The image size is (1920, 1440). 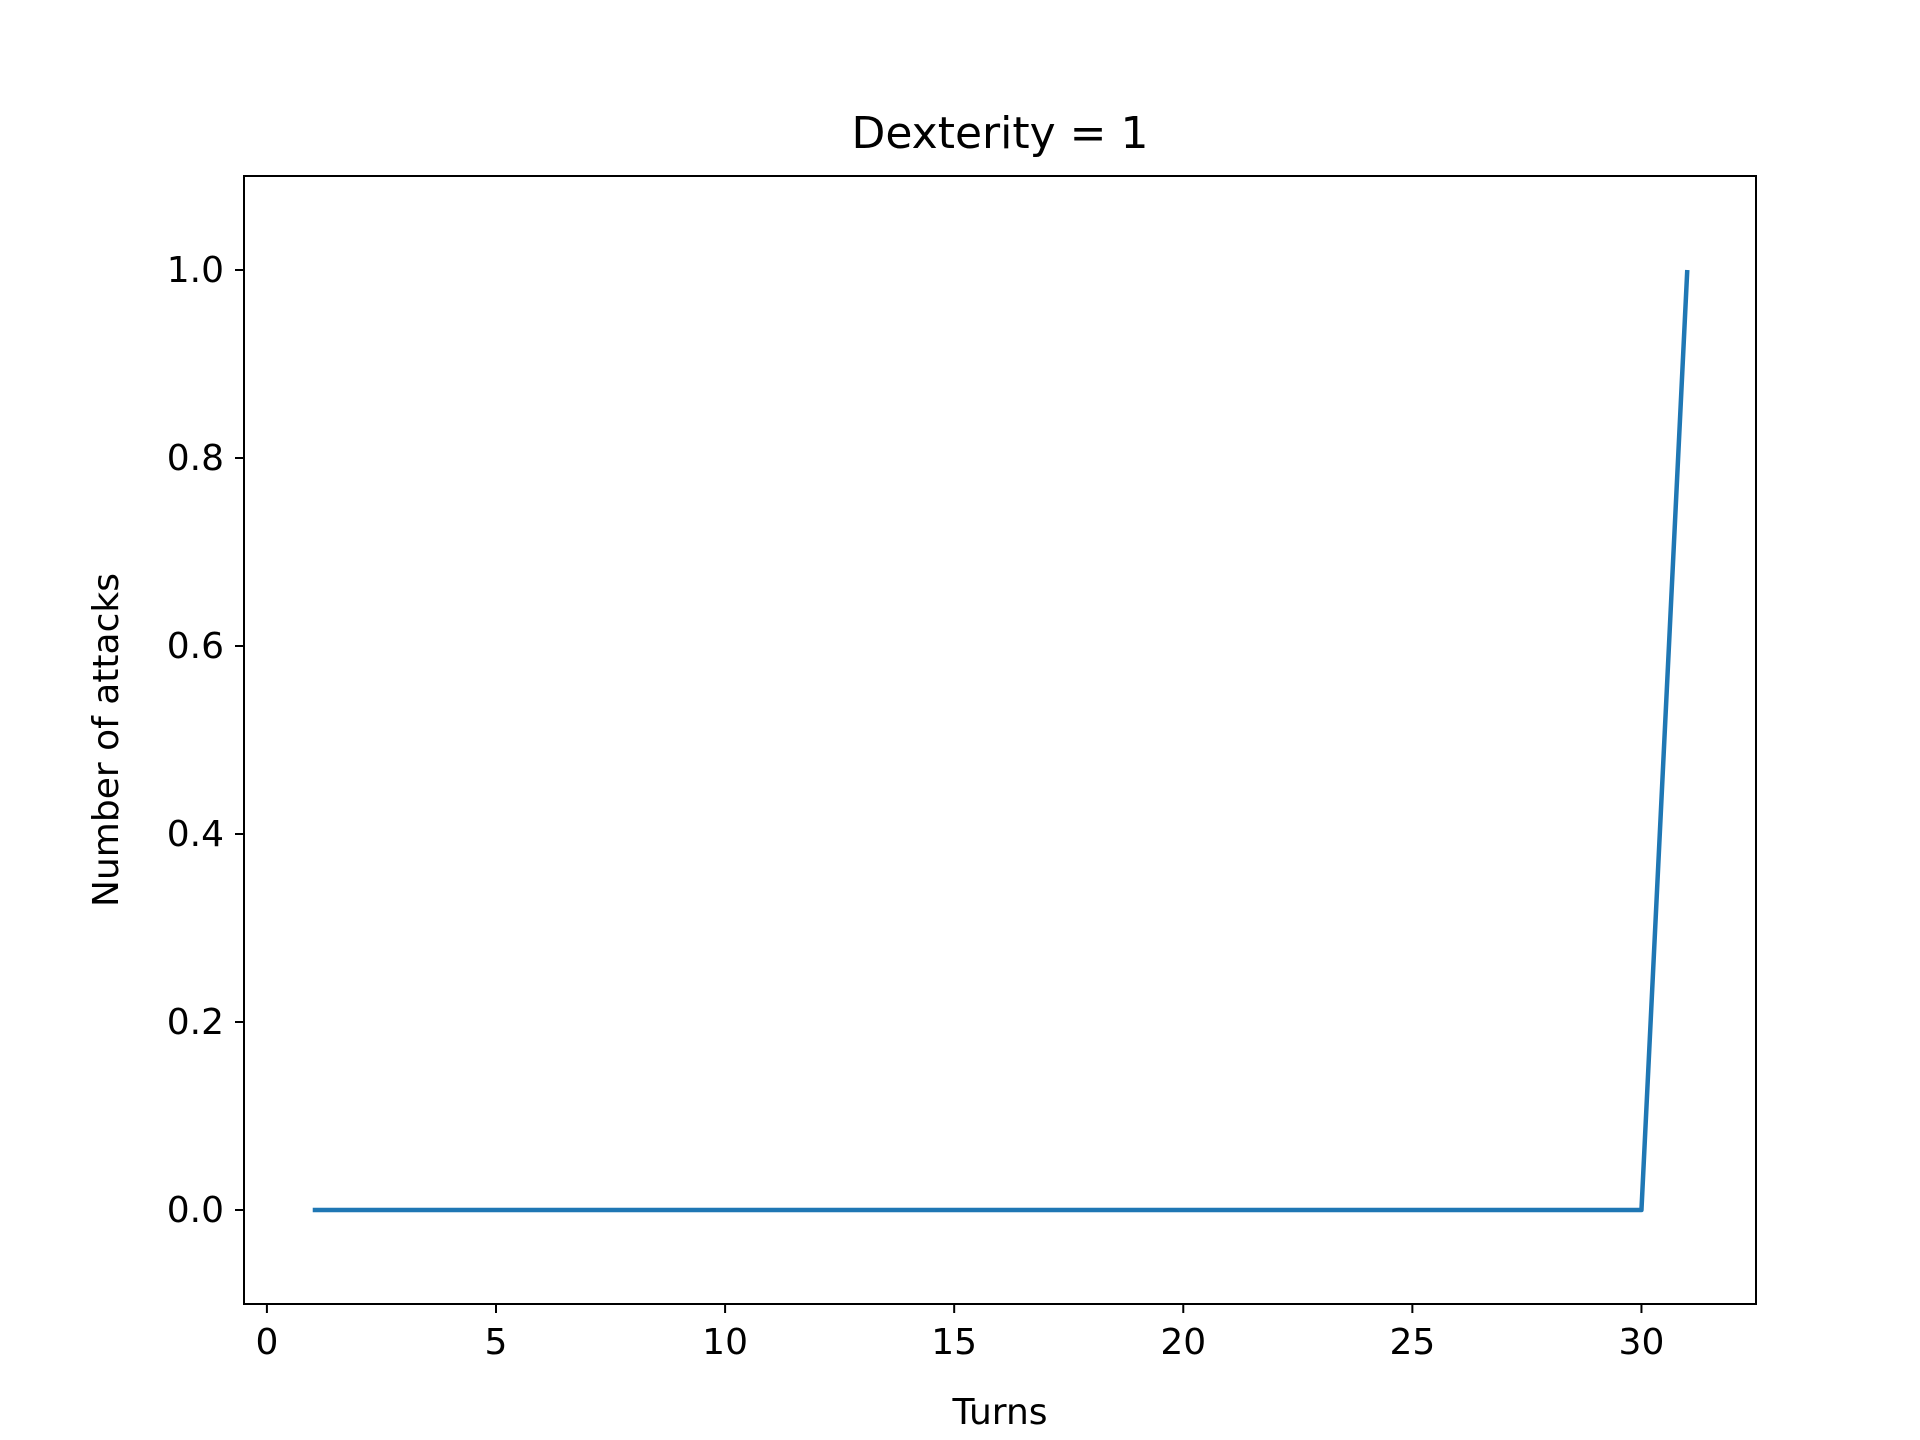 I want to click on x-tick-label: 0, so click(x=266, y=1342).